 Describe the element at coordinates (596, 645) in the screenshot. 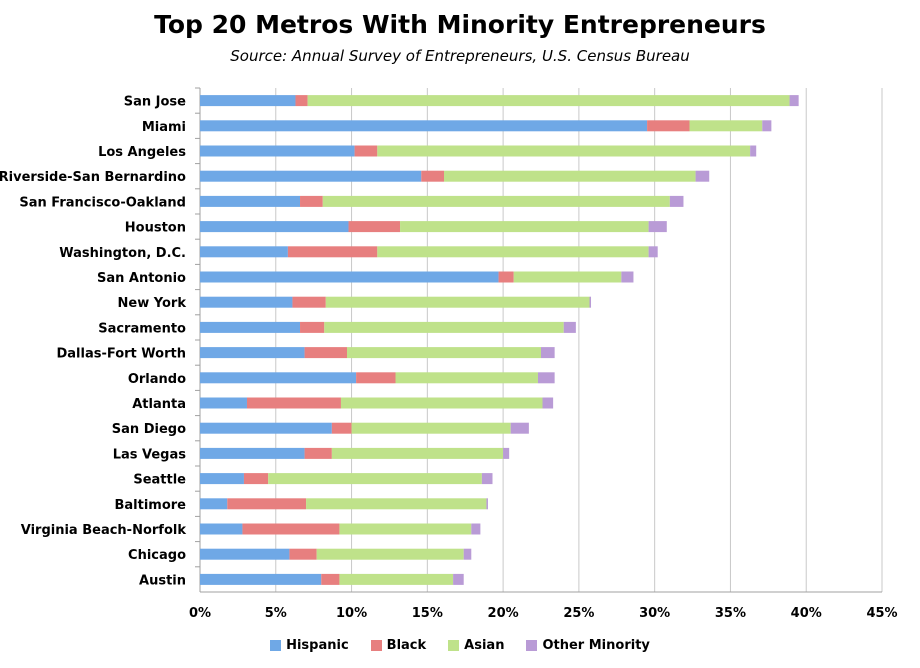

I see `legend-label: Other Minority` at that location.